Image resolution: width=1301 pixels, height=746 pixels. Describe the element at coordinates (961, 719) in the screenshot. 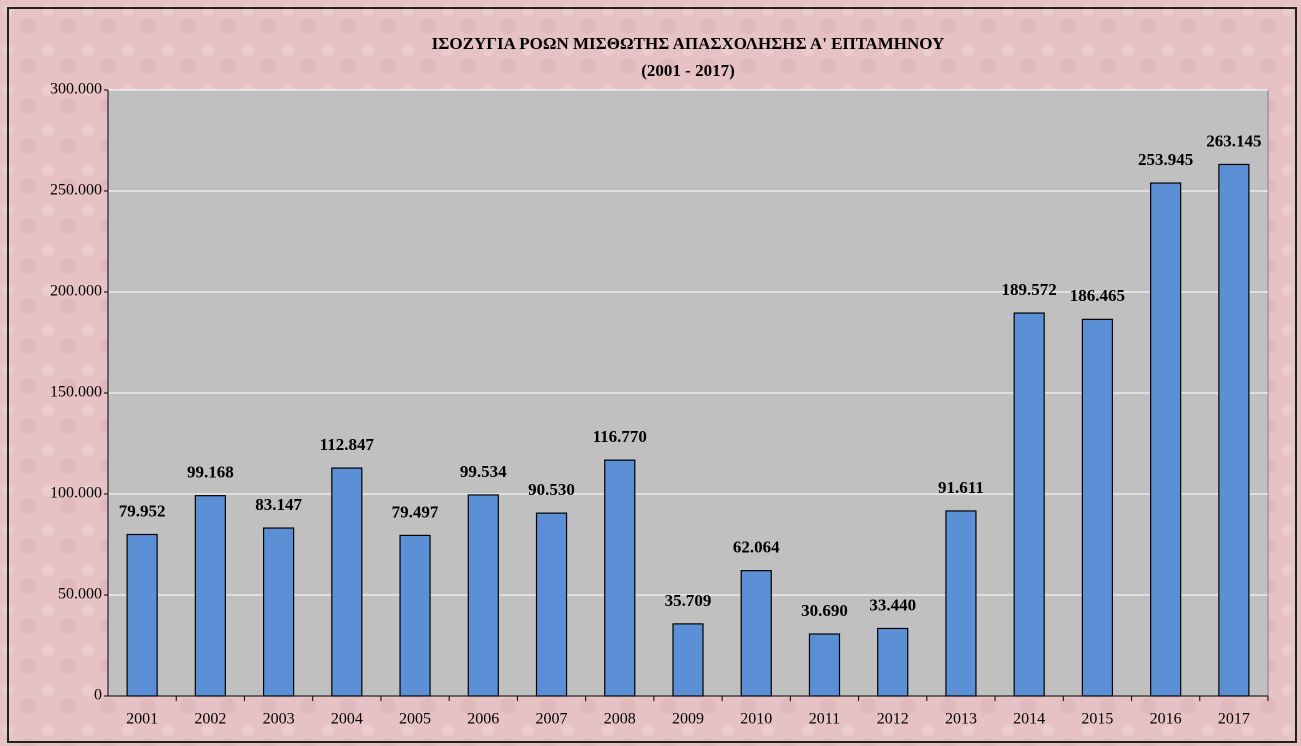

I see `x-tick-label: 2013` at that location.